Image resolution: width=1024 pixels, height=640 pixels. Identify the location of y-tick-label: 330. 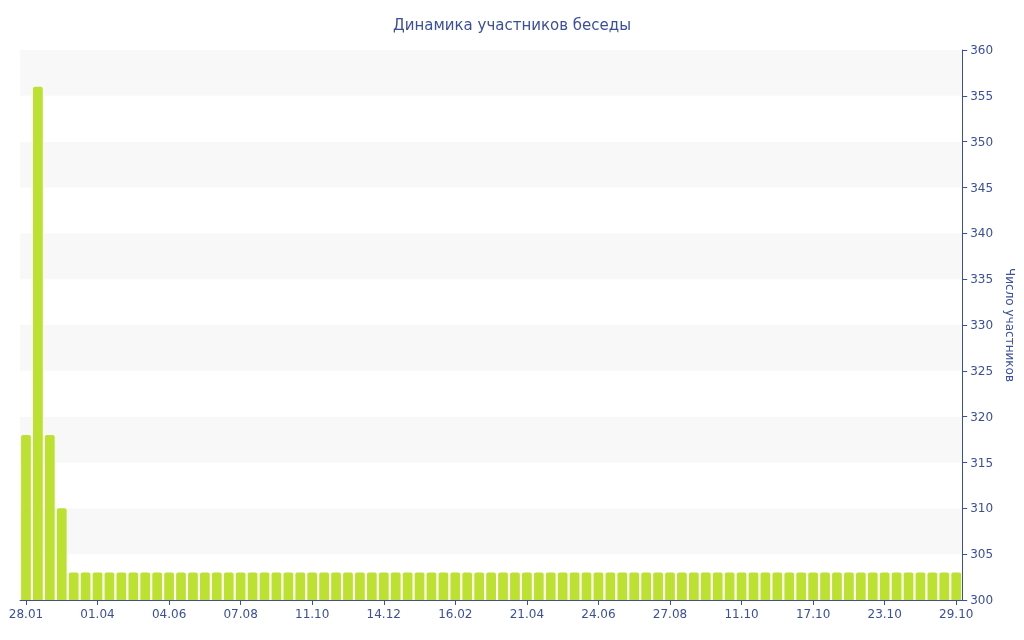
(982, 325).